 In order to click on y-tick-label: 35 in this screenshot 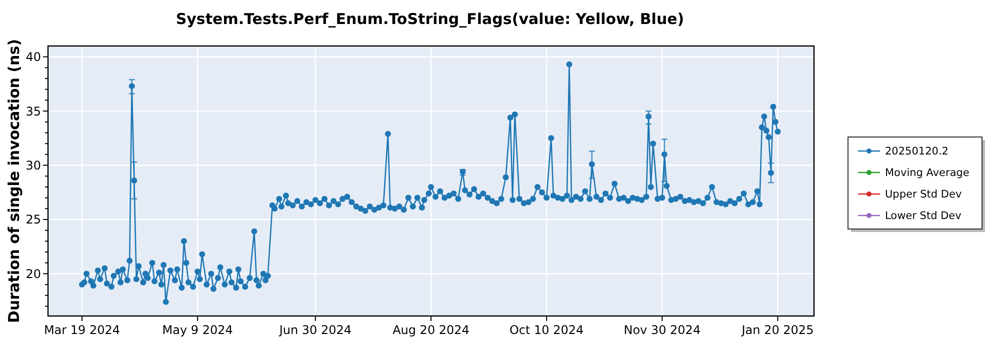, I will do `click(33, 111)`.